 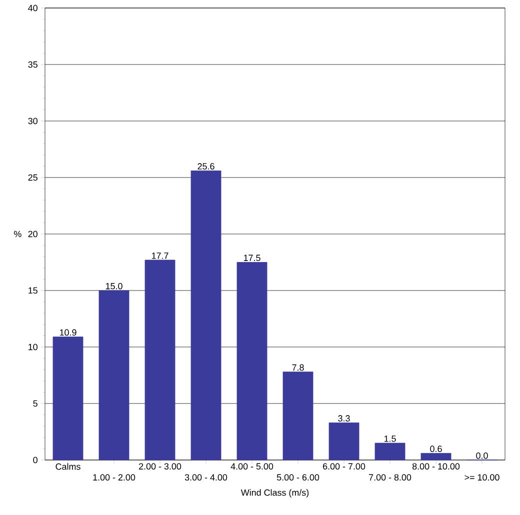 What do you see at coordinates (436, 466) in the screenshot?
I see `x-tick-label: 8.00 - 10.00` at bounding box center [436, 466].